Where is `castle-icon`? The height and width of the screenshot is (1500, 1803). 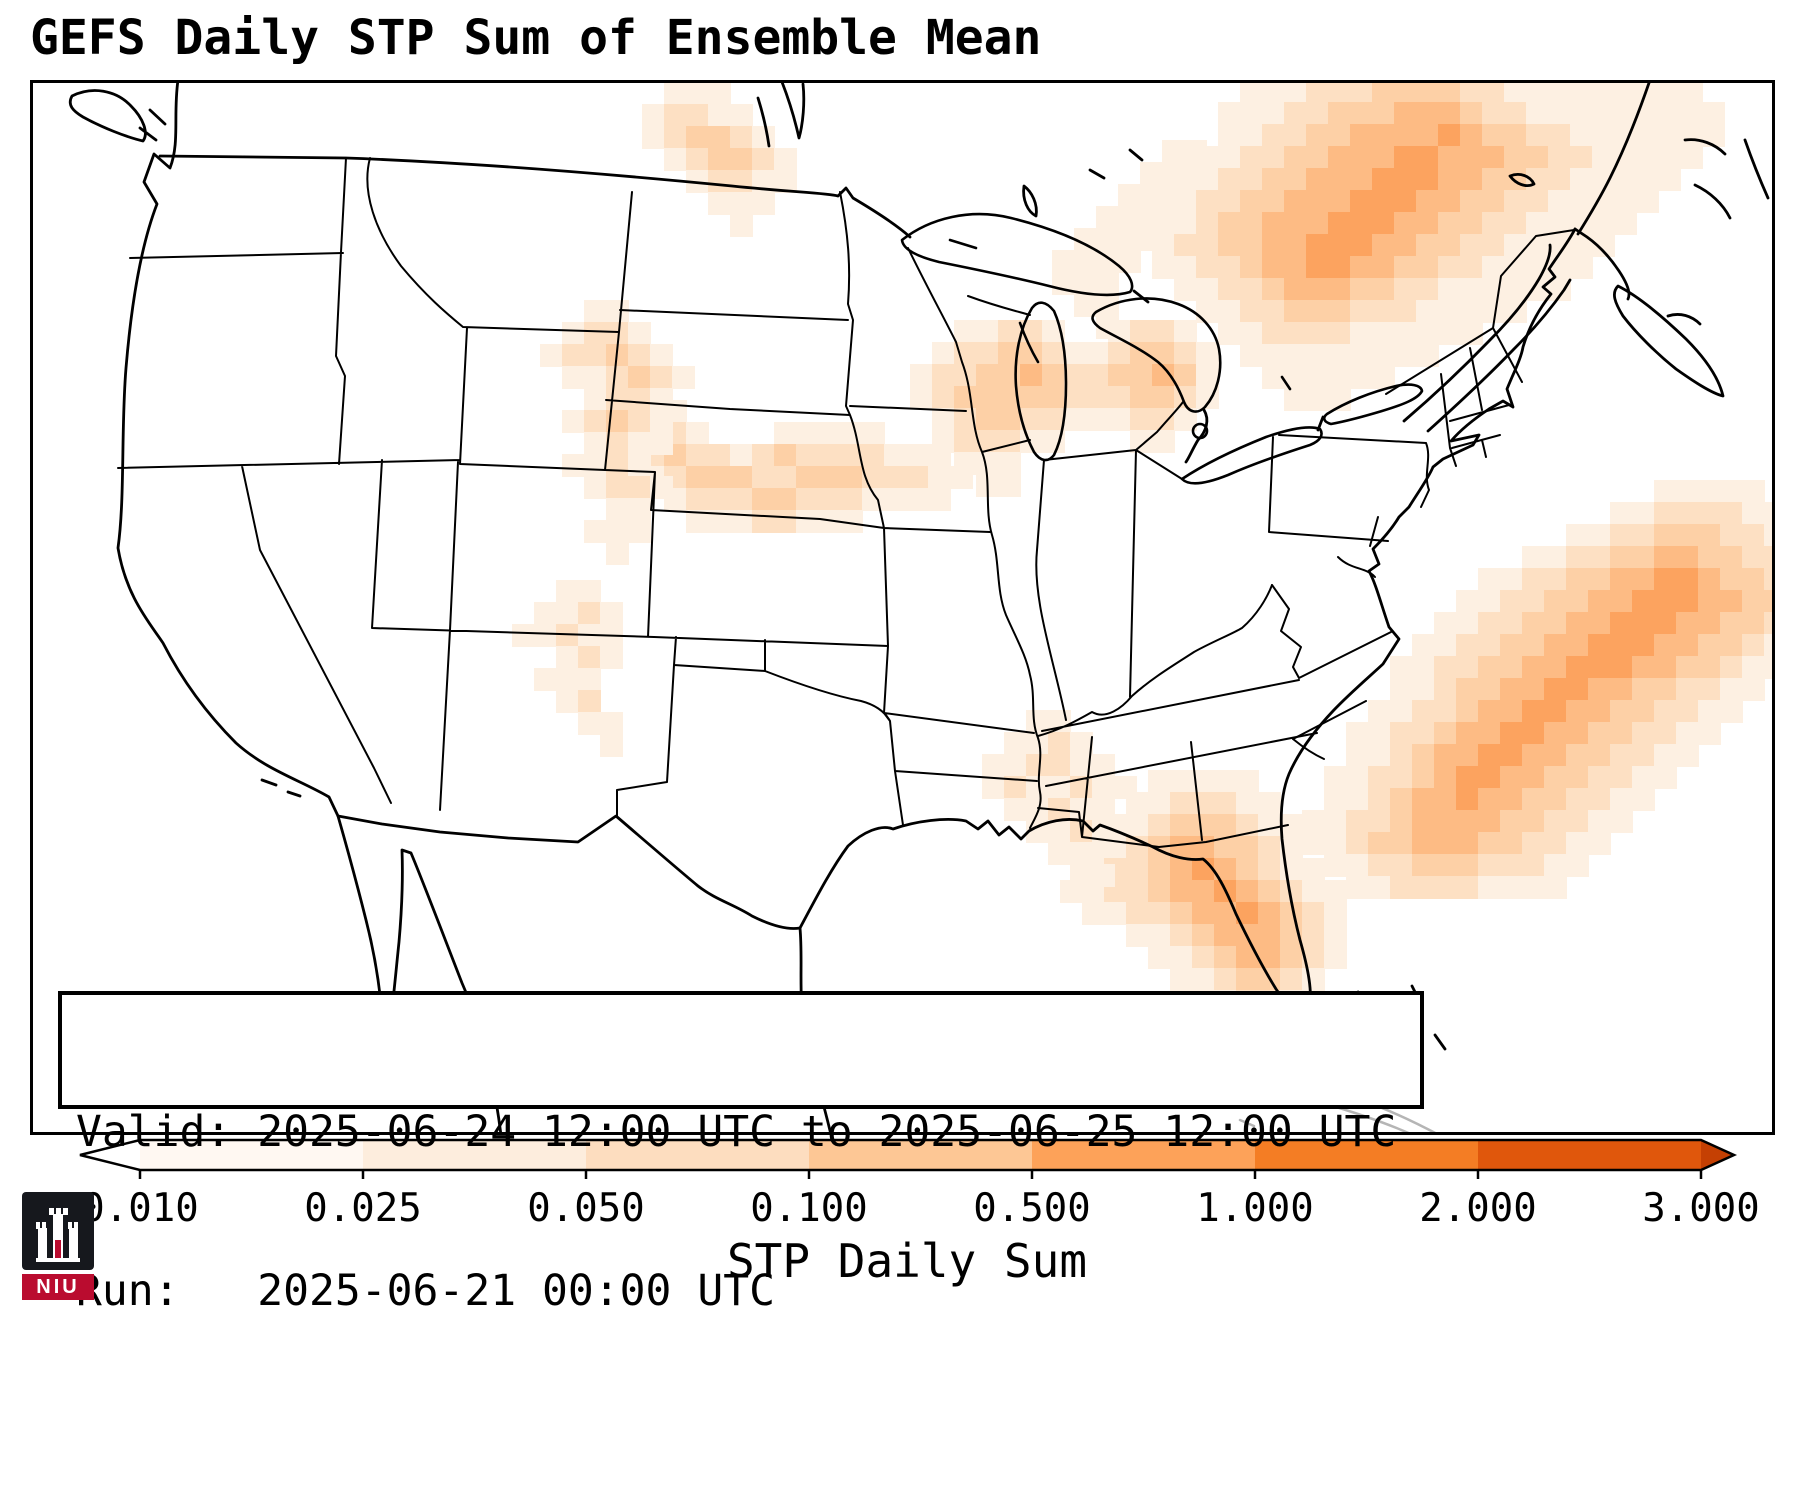
castle-icon is located at coordinates (58, 1235).